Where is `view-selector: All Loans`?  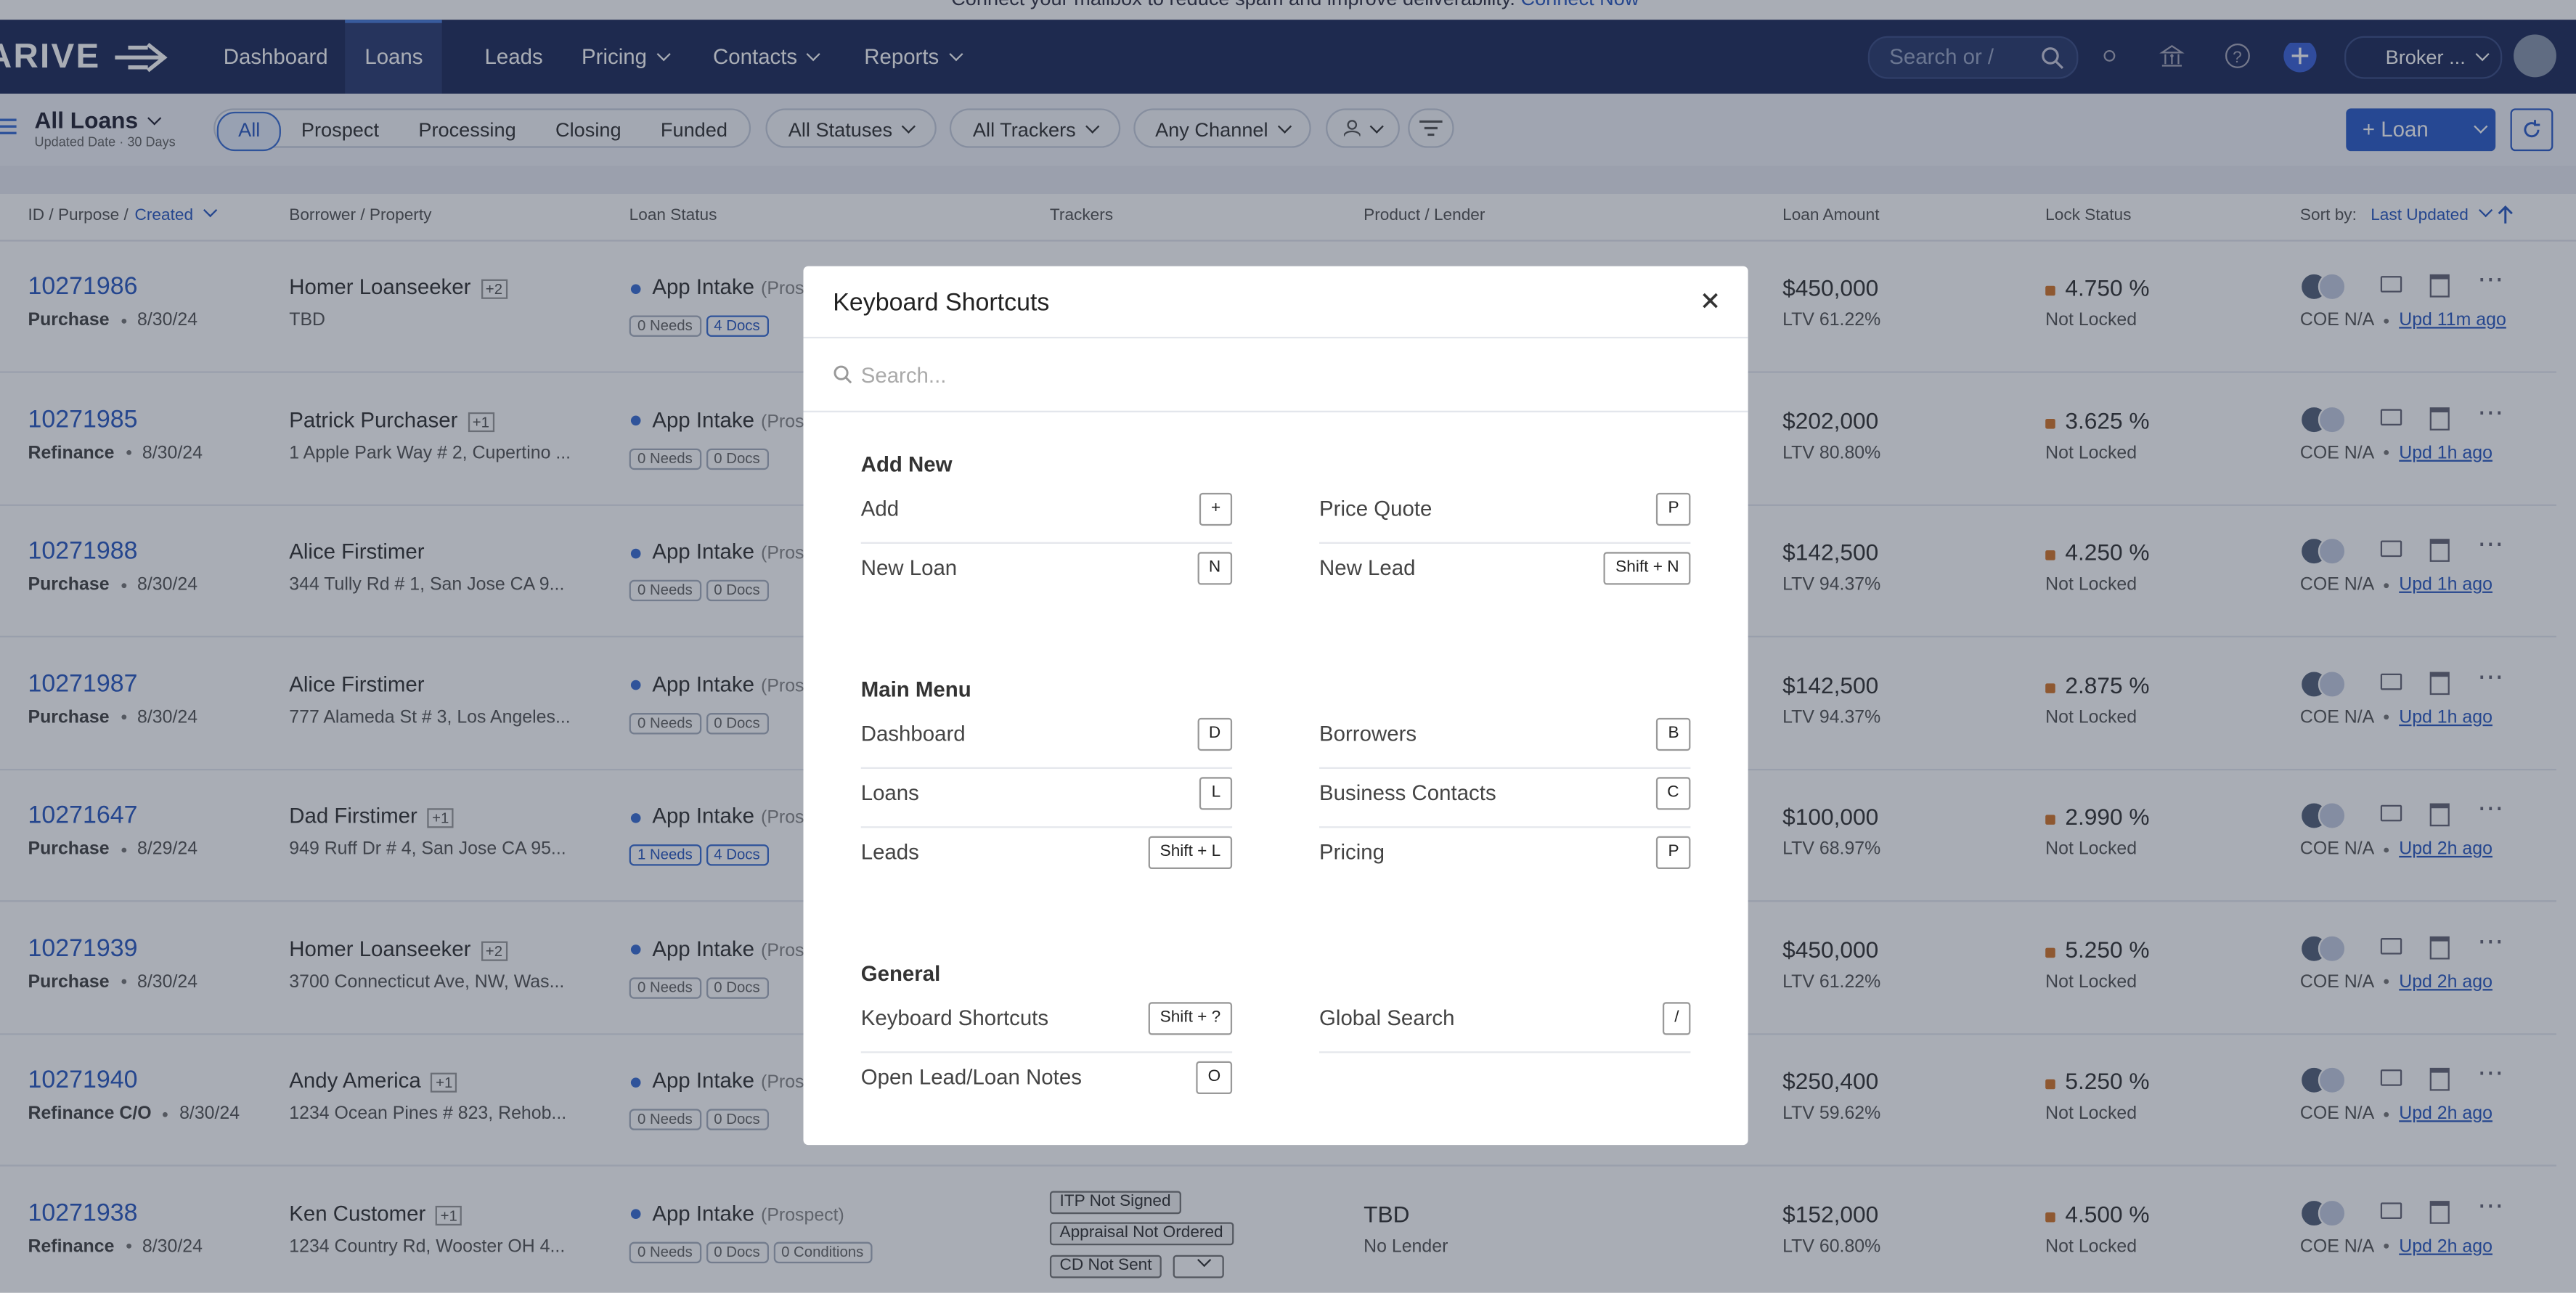
view-selector: All Loans is located at coordinates (97, 120).